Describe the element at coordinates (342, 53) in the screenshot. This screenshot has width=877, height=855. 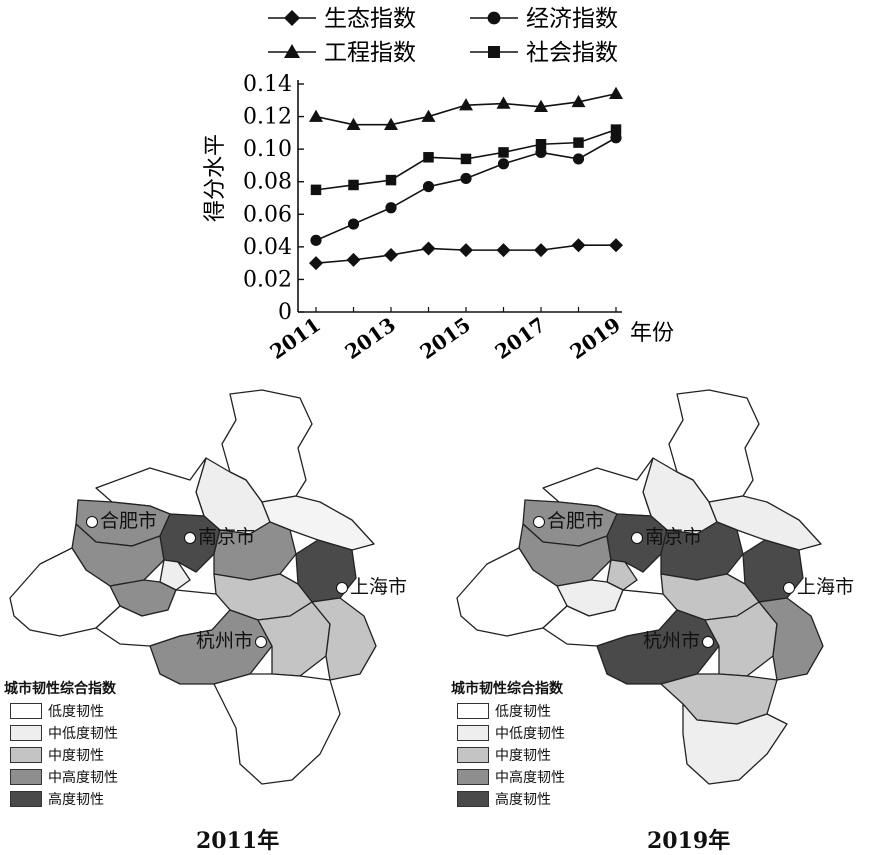
I see `legend-entry: 工程指数` at that location.